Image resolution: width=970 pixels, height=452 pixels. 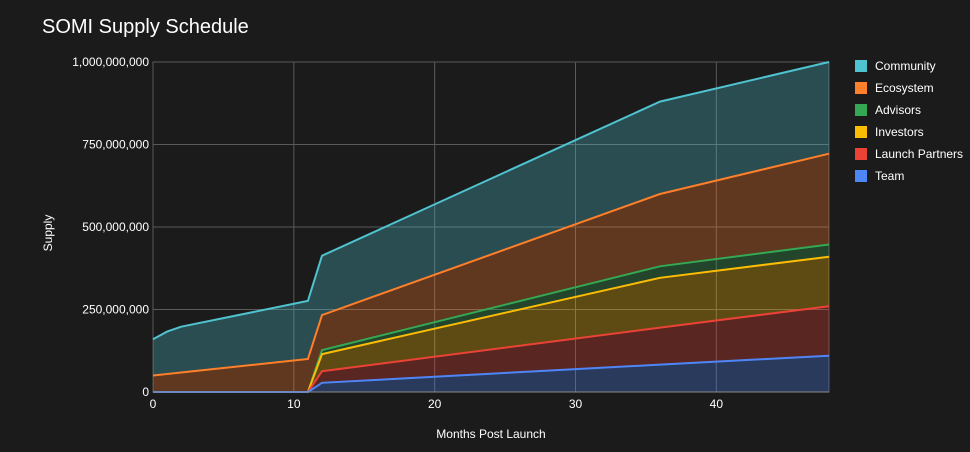 I want to click on y-tick-label: 250,000,000, so click(x=115, y=310).